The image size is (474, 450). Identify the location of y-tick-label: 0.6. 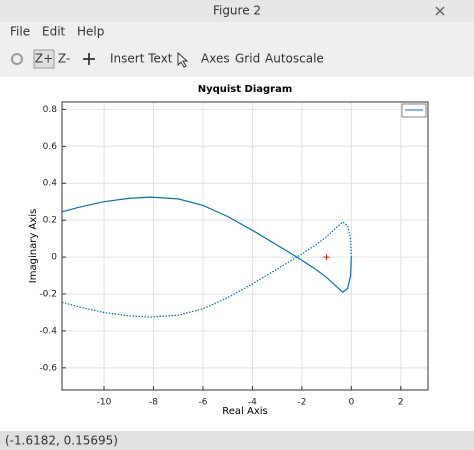
(50, 147).